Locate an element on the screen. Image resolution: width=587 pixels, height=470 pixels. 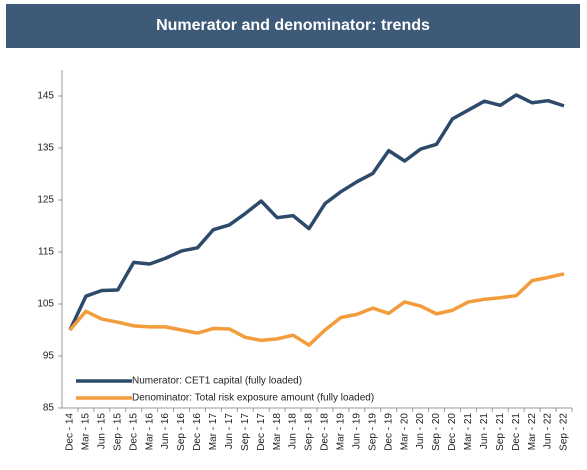
x-tick-label: Mar - 19 is located at coordinates (341, 432).